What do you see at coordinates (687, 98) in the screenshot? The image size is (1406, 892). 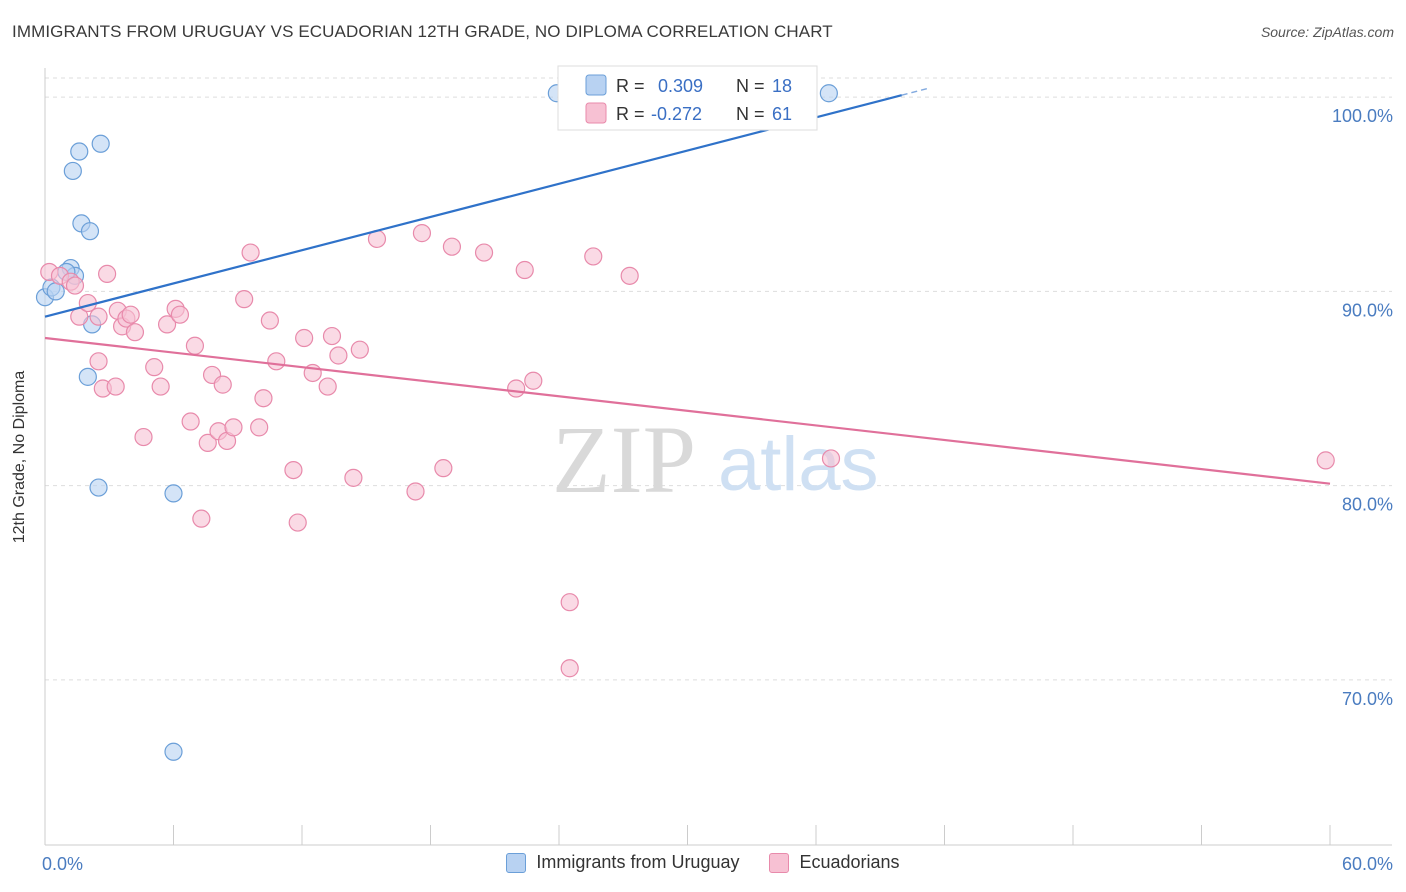 I see `stats-box: R = 0.309 N = 18 R = -0.272 N = 61` at bounding box center [687, 98].